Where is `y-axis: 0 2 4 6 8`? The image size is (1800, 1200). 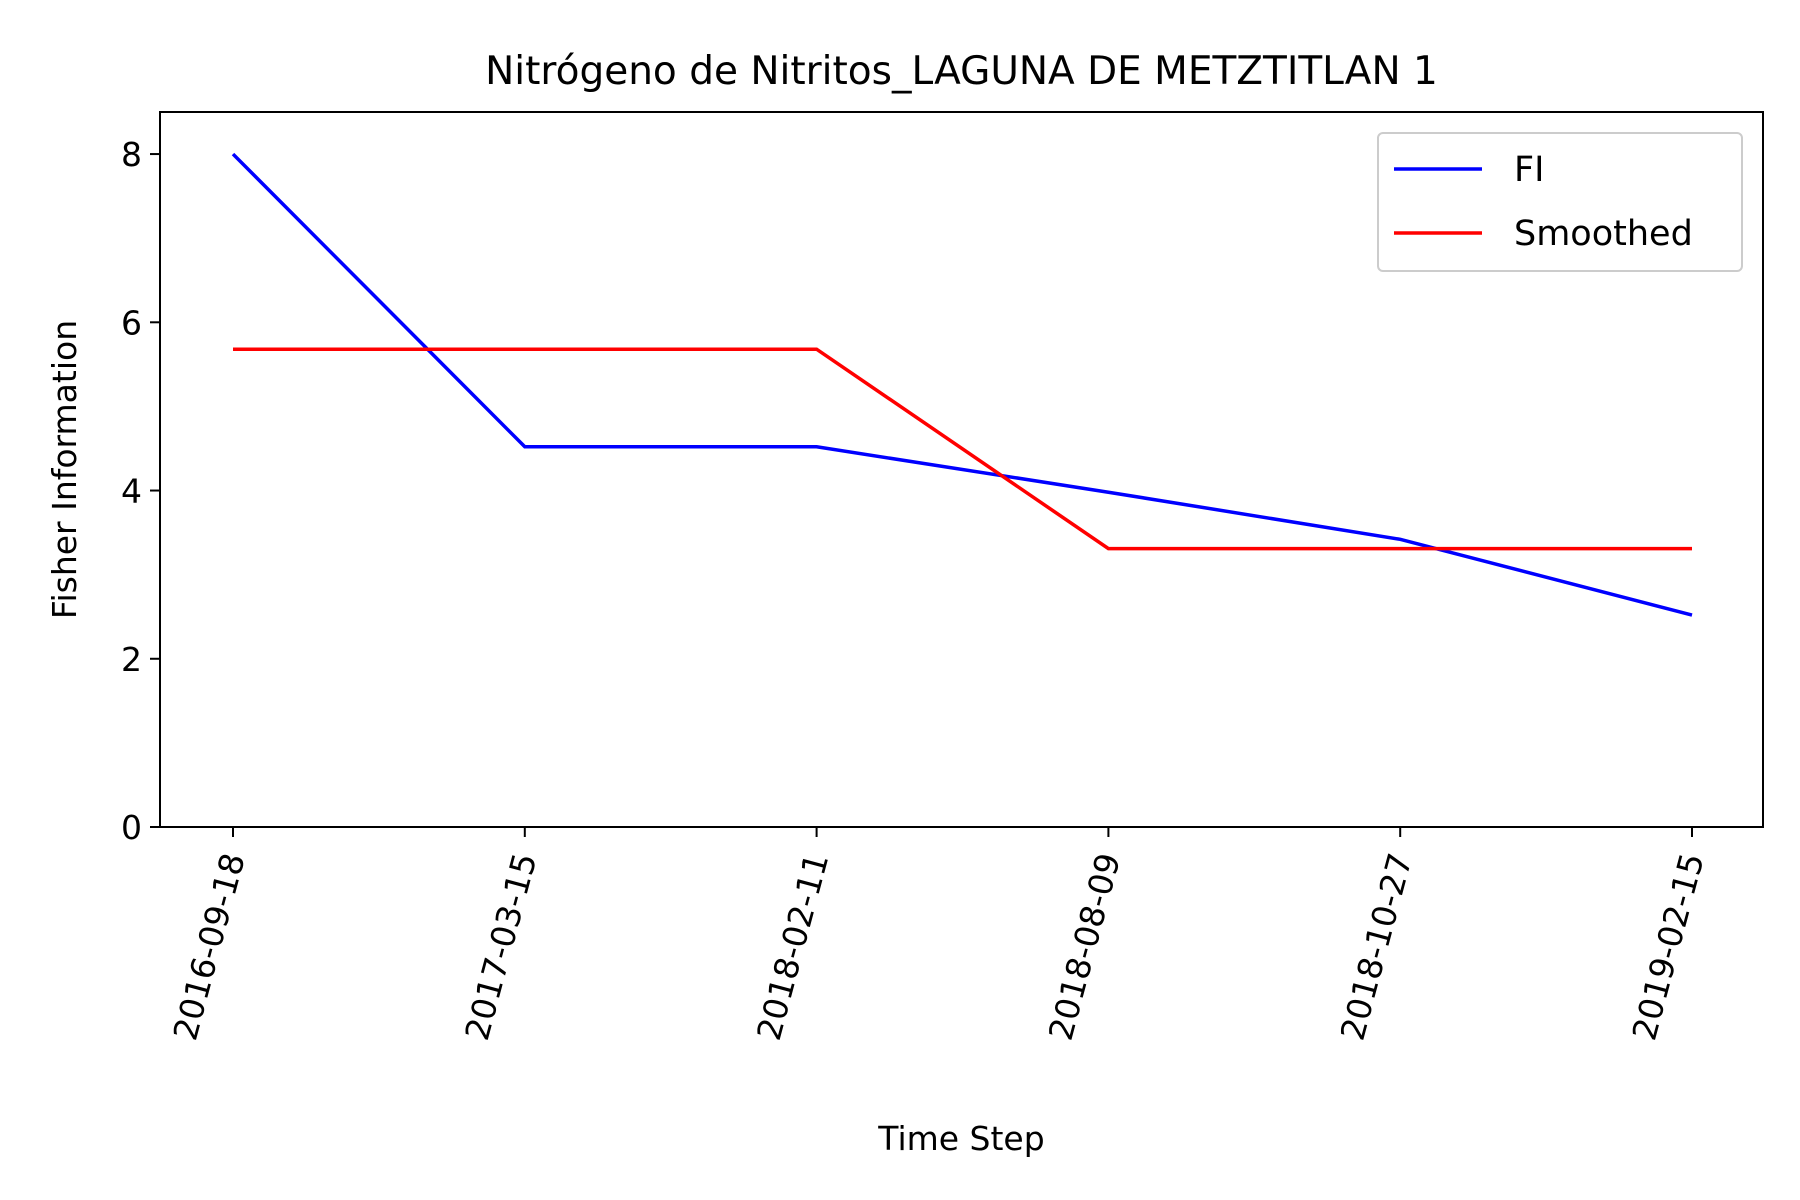 y-axis: 0 2 4 6 8 is located at coordinates (140, 491).